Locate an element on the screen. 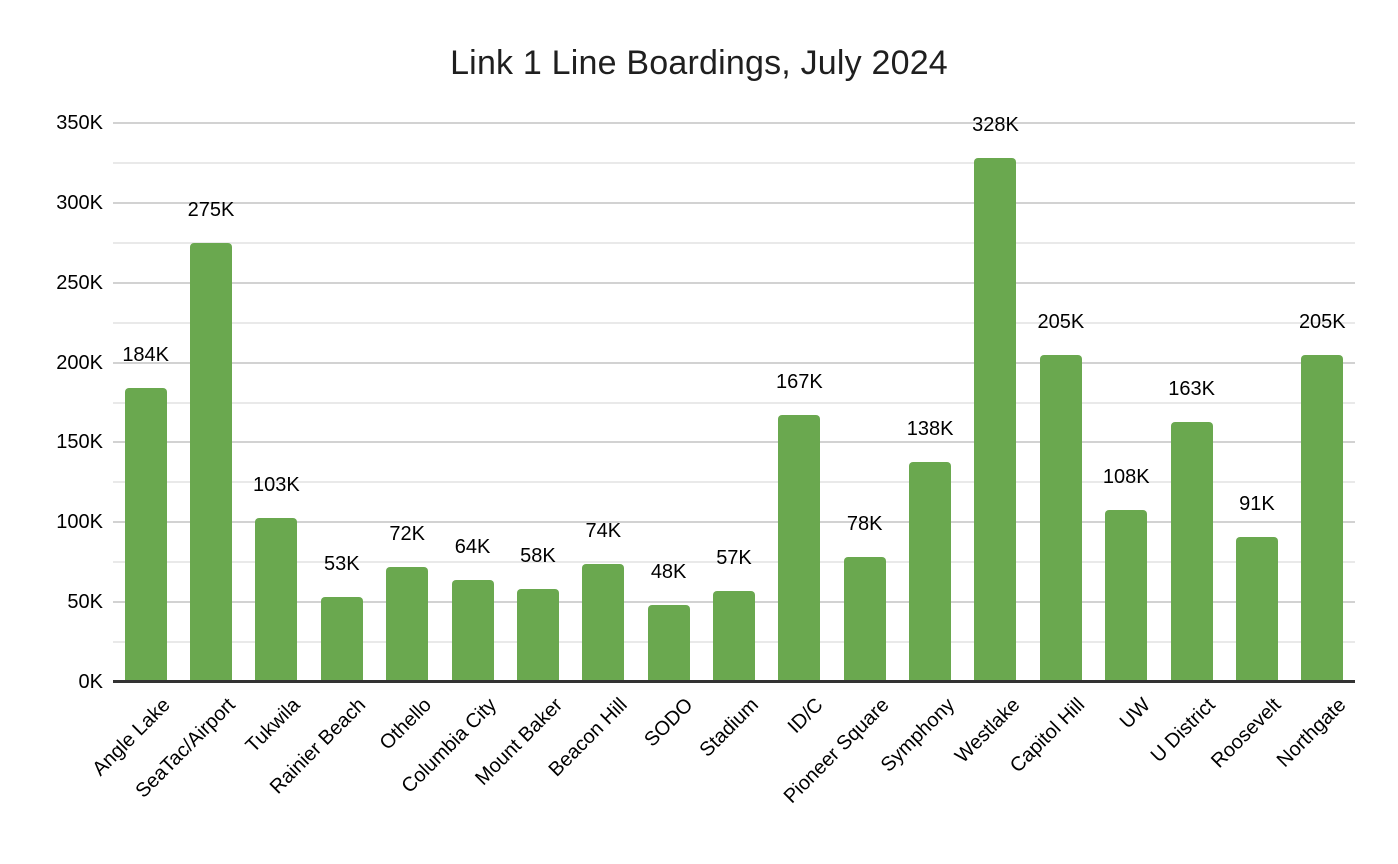 The height and width of the screenshot is (864, 1398). bar-sodo is located at coordinates (668, 643).